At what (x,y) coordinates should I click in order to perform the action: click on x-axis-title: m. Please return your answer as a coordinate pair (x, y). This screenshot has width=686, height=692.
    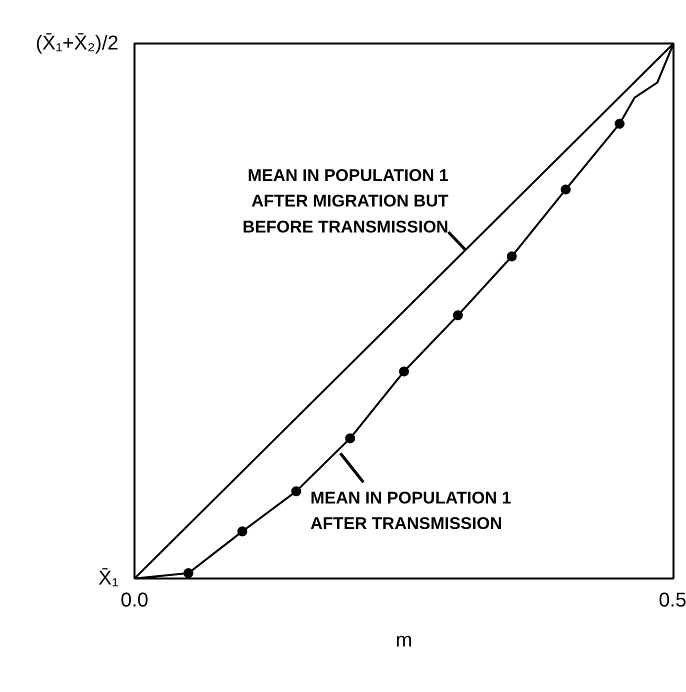
    Looking at the image, I should click on (404, 641).